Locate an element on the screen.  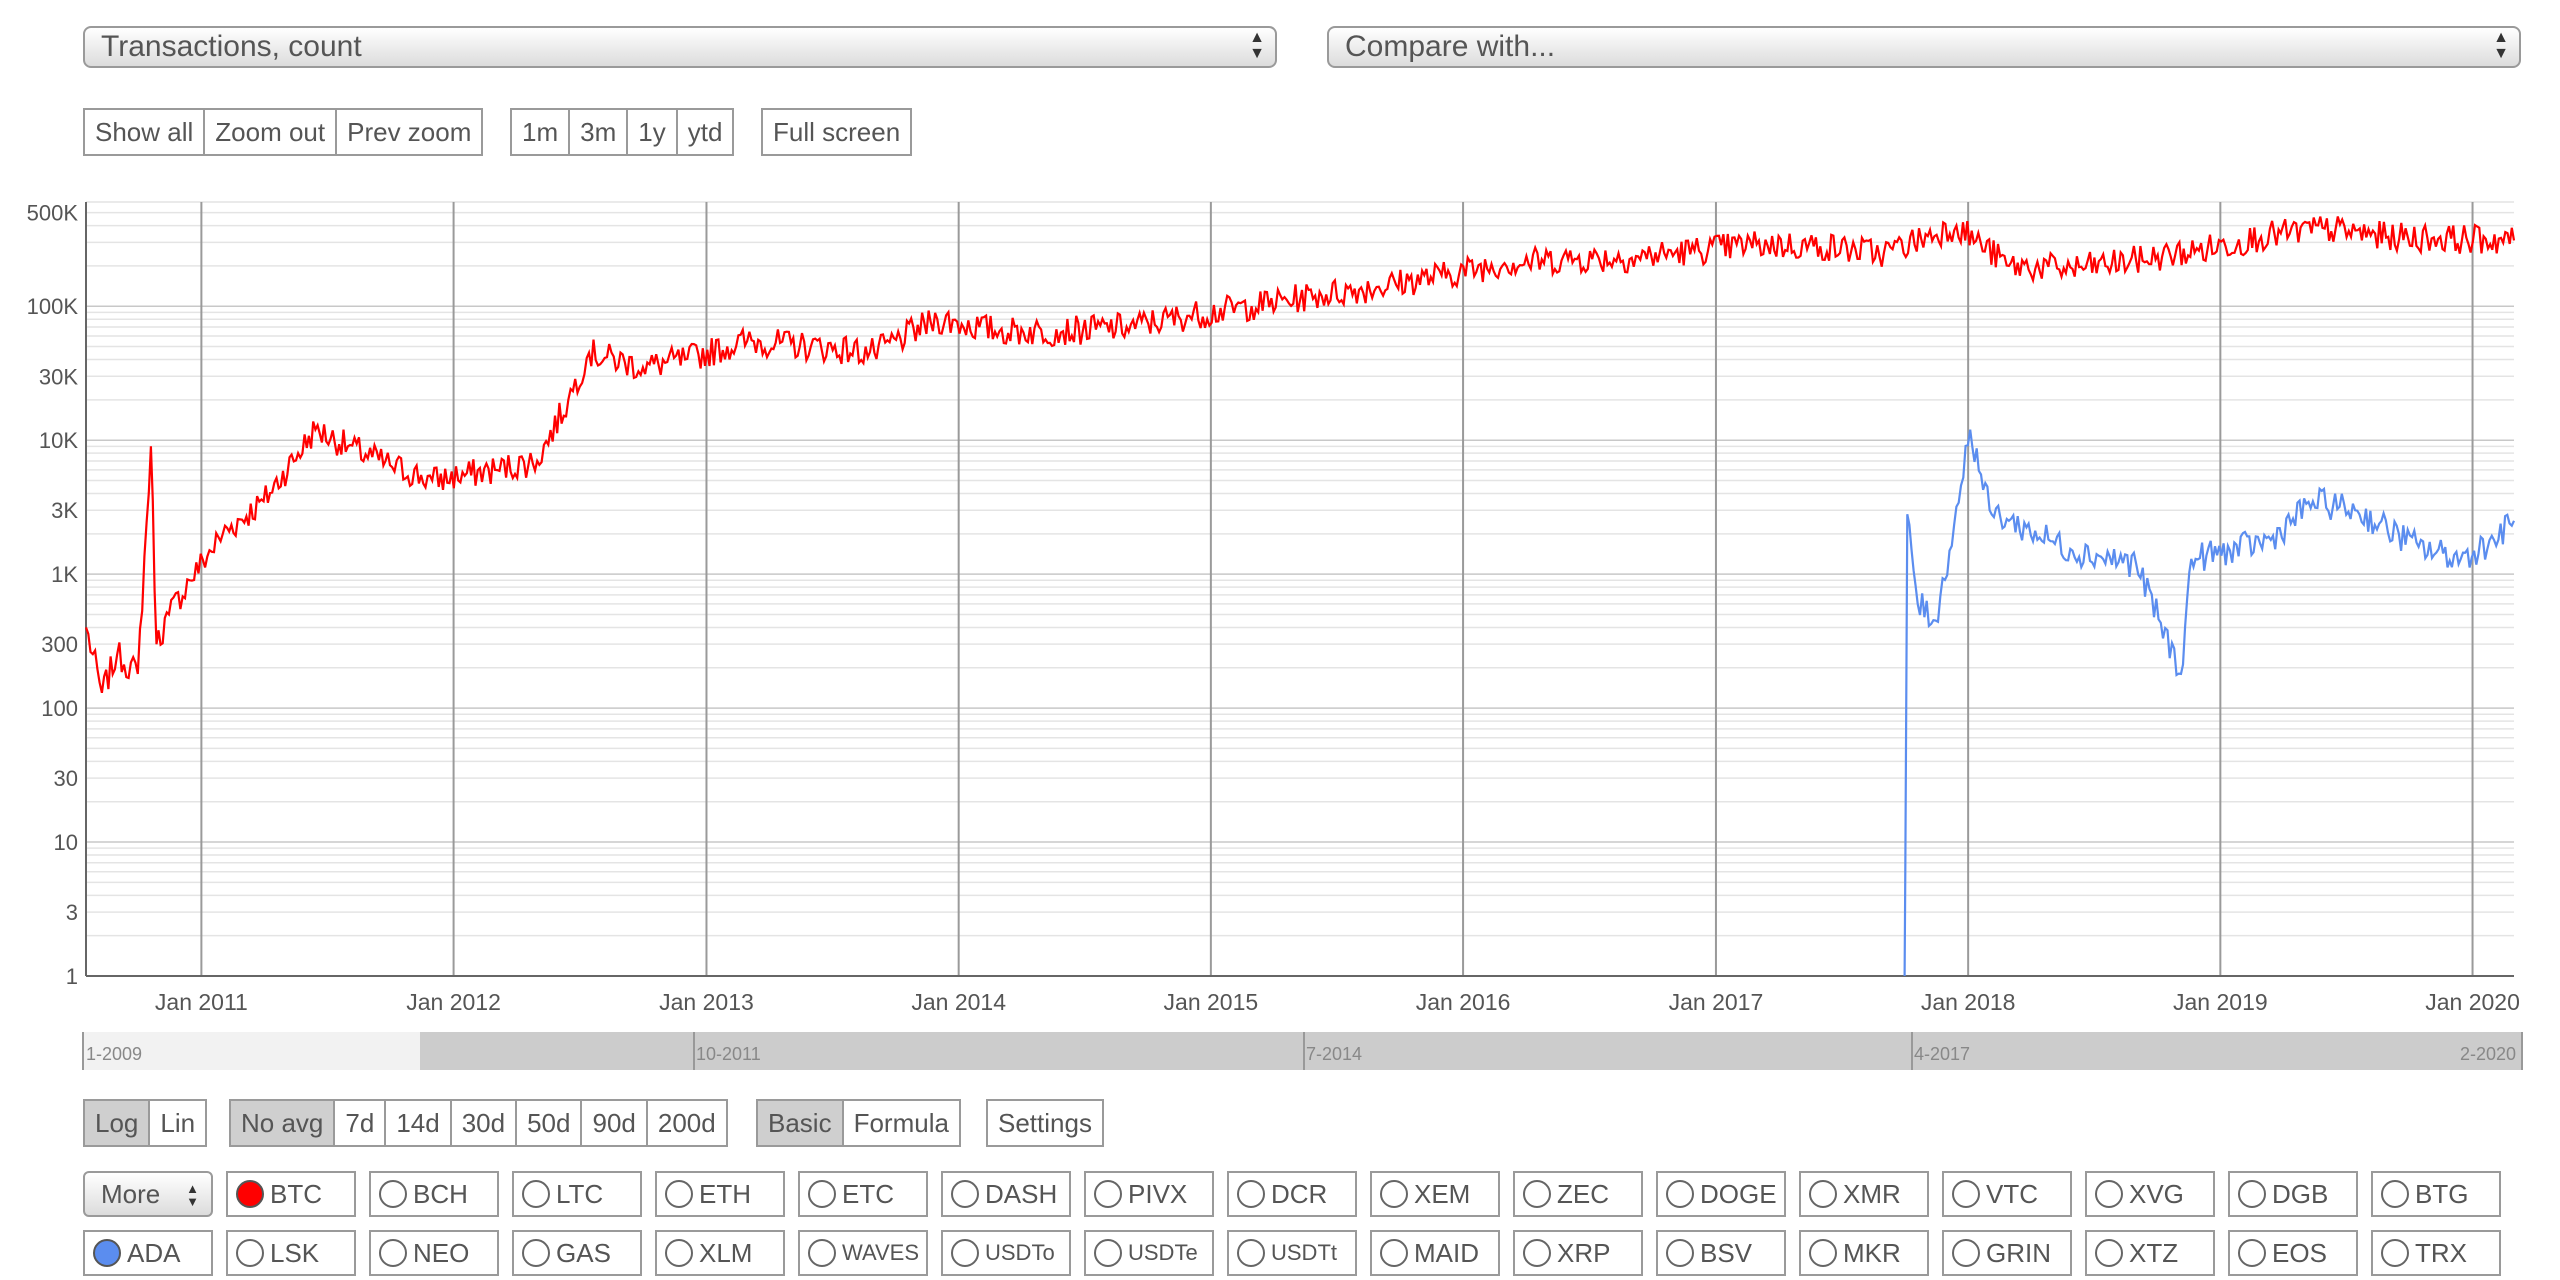
avg-14d-button: 14d is located at coordinates (419, 1123).